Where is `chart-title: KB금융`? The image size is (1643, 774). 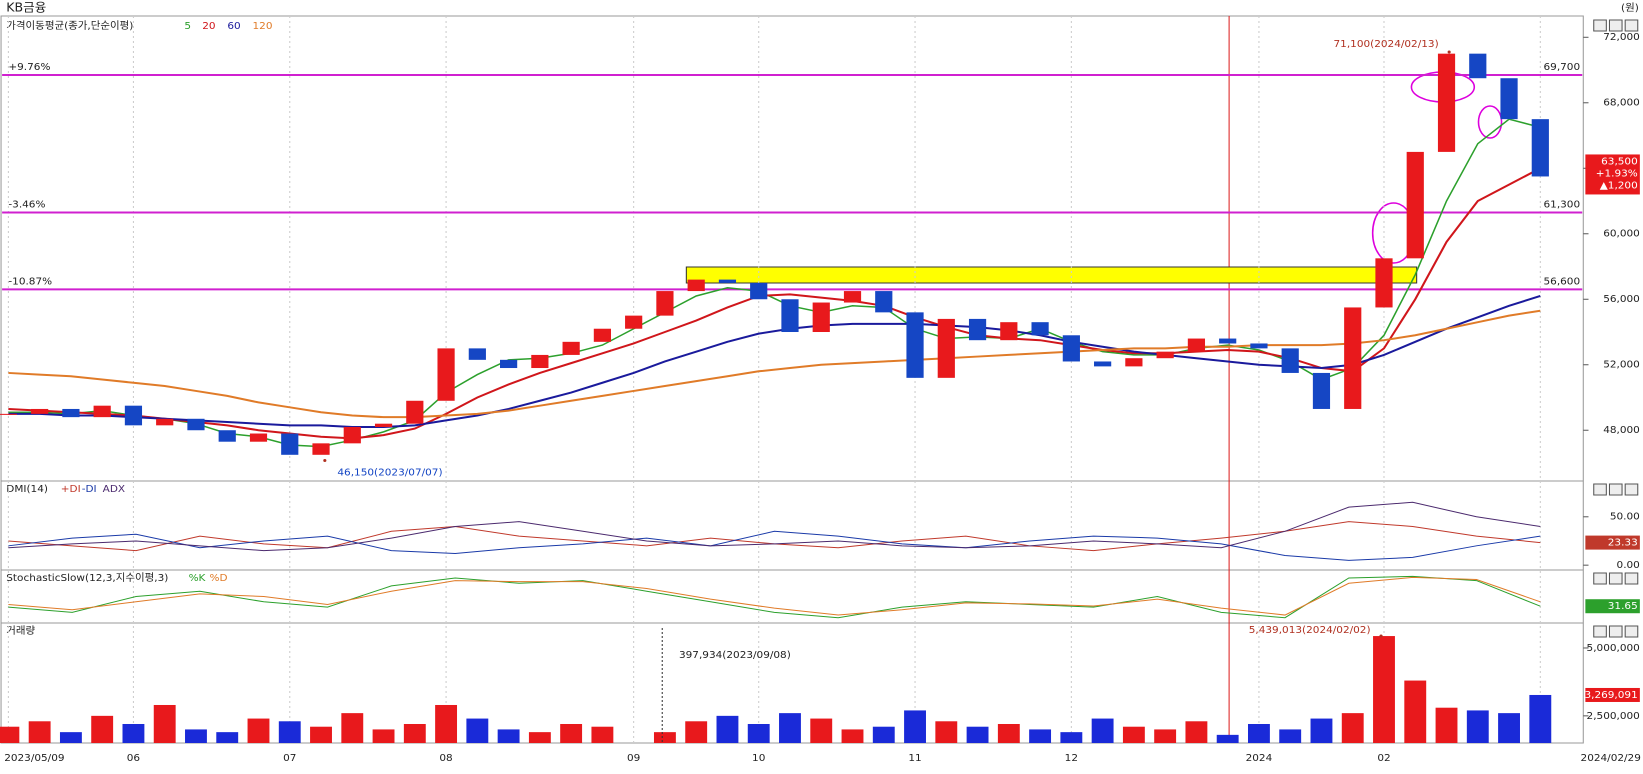
chart-title: KB금융 is located at coordinates (26, 8).